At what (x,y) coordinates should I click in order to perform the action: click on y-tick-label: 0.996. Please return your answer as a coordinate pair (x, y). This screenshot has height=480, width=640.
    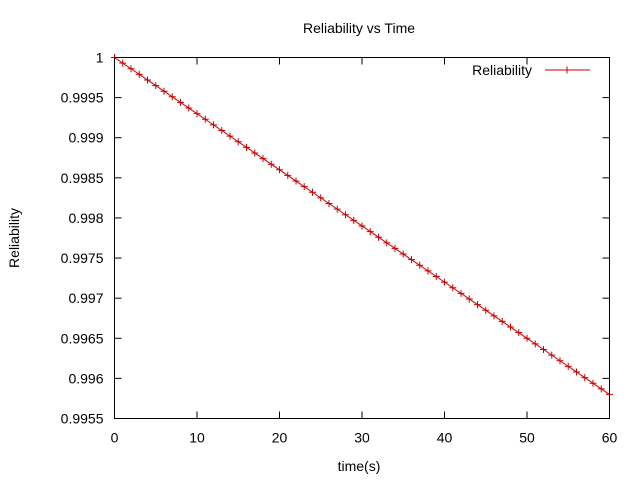
    Looking at the image, I should click on (85, 378).